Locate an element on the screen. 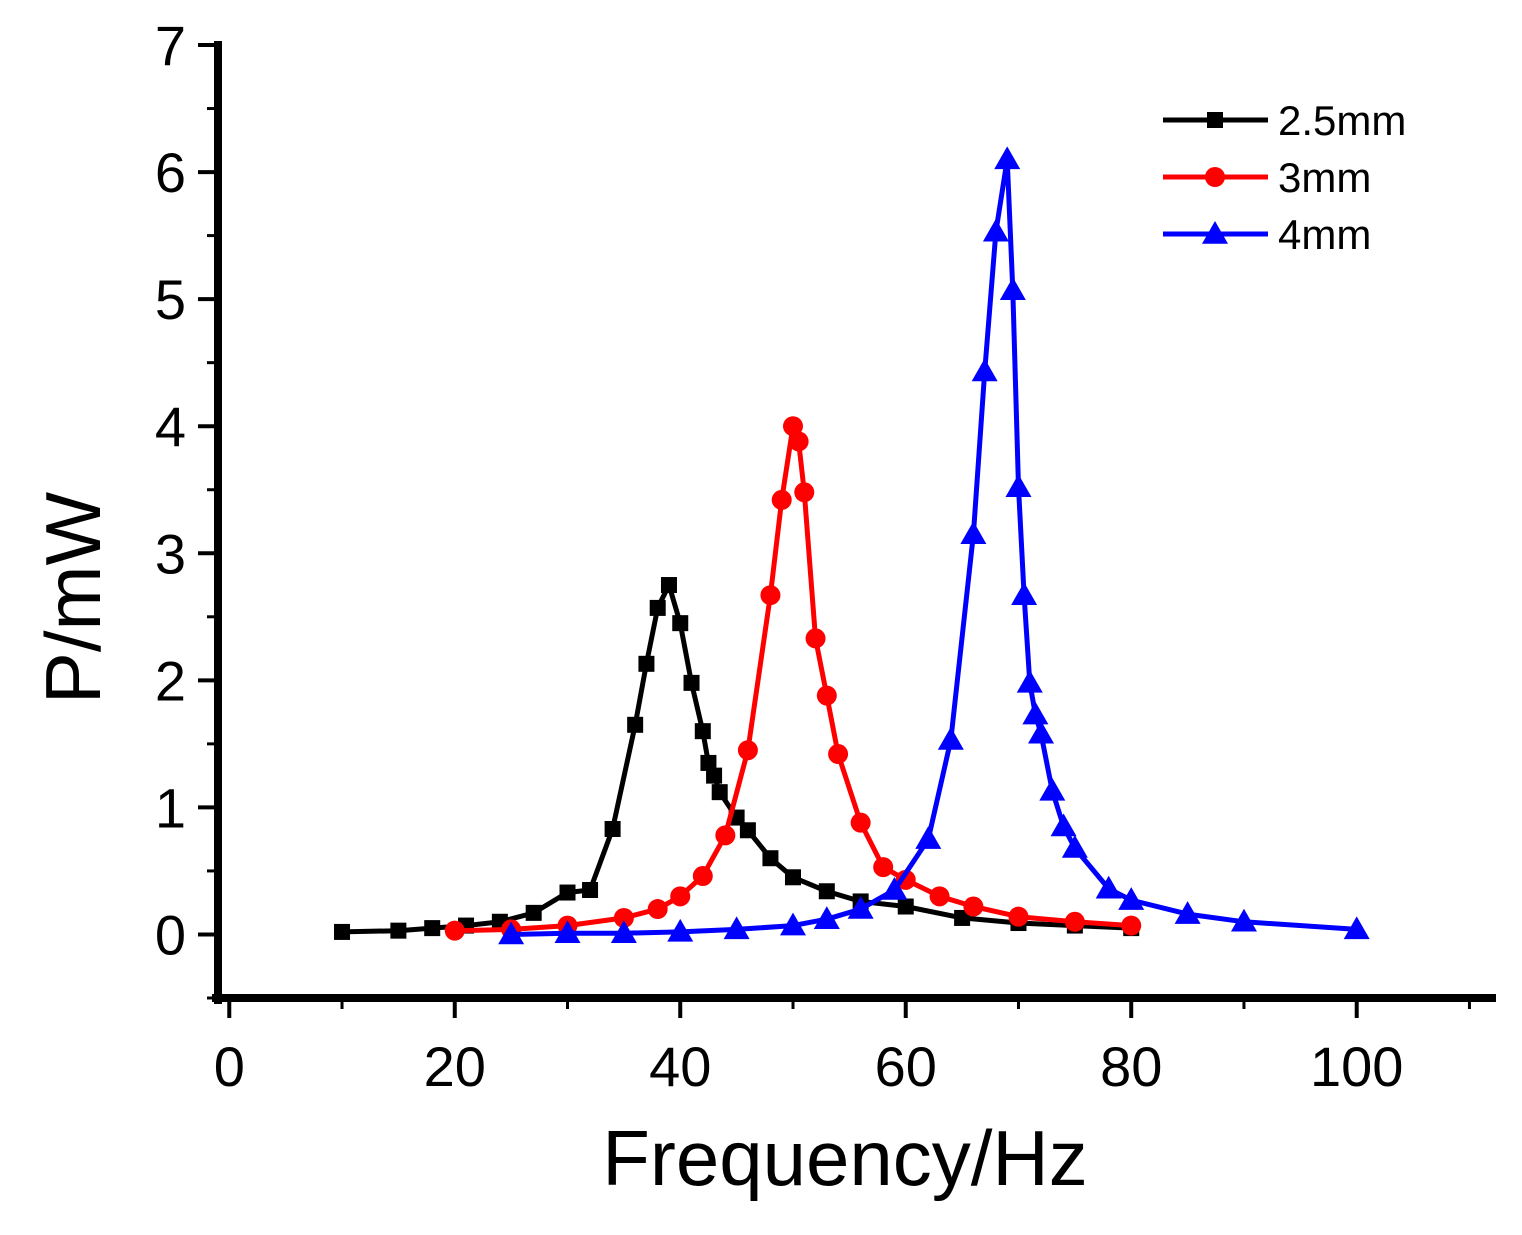 The height and width of the screenshot is (1235, 1522). x-tick-label: 60 is located at coordinates (906, 1066).